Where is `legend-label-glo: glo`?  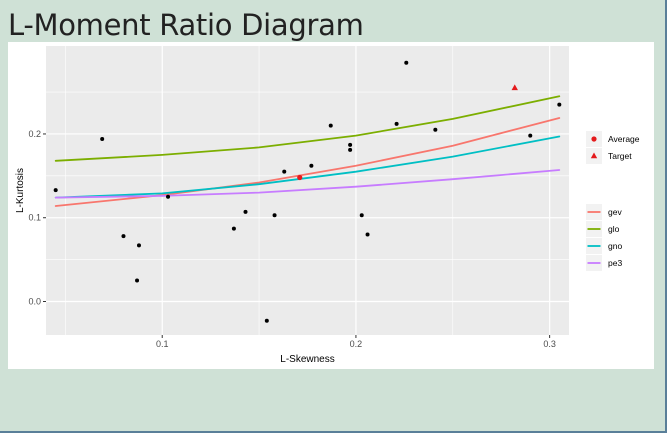
legend-label-glo: glo is located at coordinates (614, 229).